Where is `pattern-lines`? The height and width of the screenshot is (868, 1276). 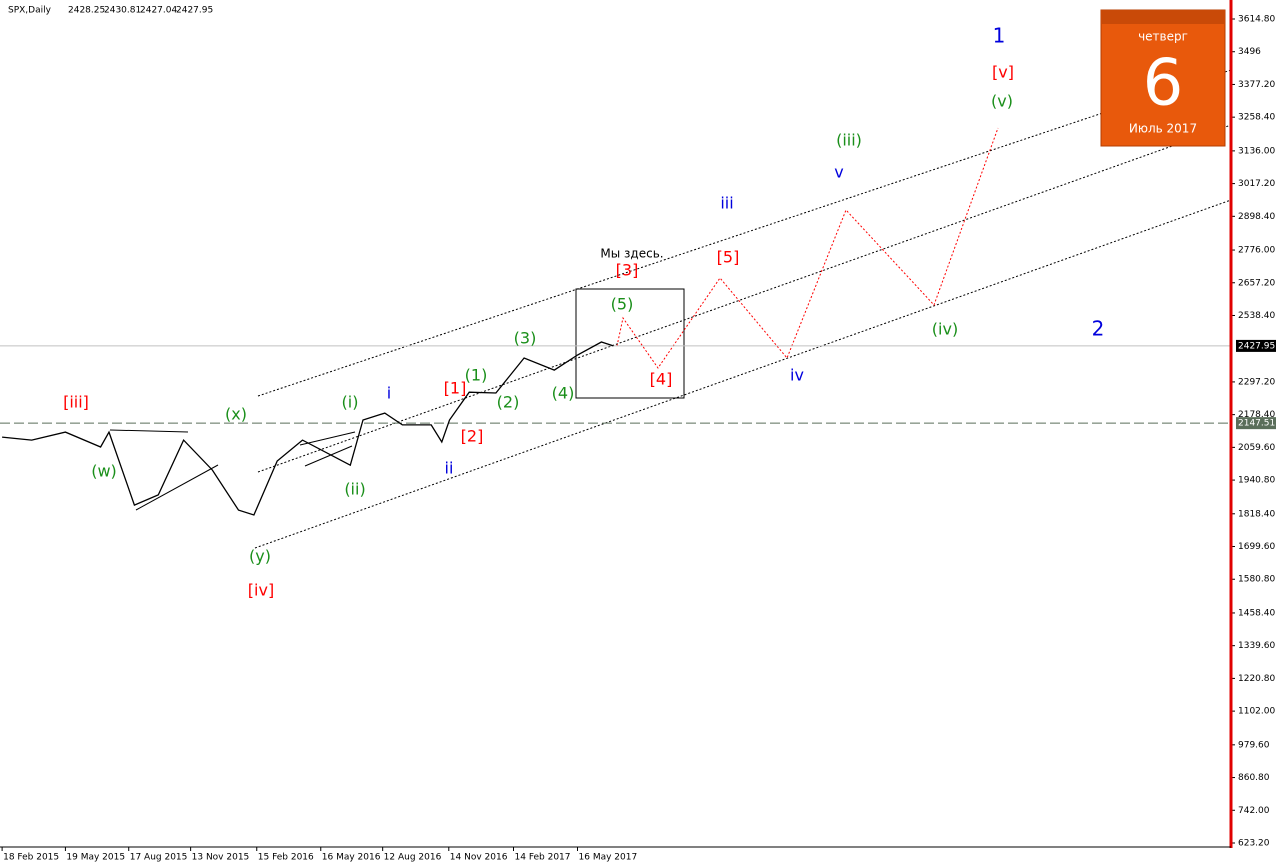
pattern-lines is located at coordinates (397, 399).